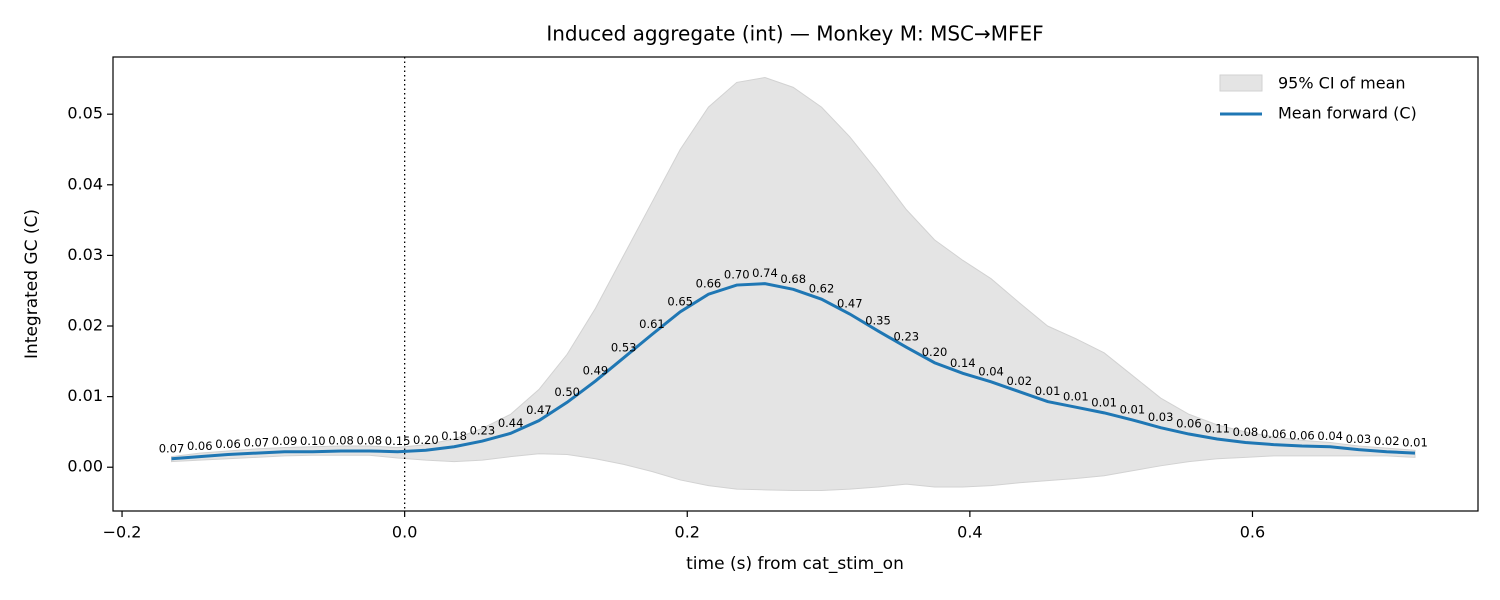 The width and height of the screenshot is (1500, 600). I want to click on x-tick-label: −0.2, so click(122, 532).